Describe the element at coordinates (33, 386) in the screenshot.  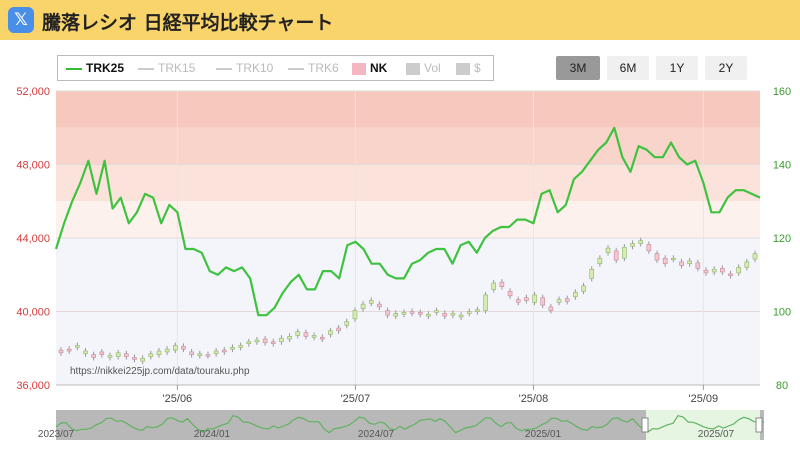
I see `left-tick-label: 36,000` at that location.